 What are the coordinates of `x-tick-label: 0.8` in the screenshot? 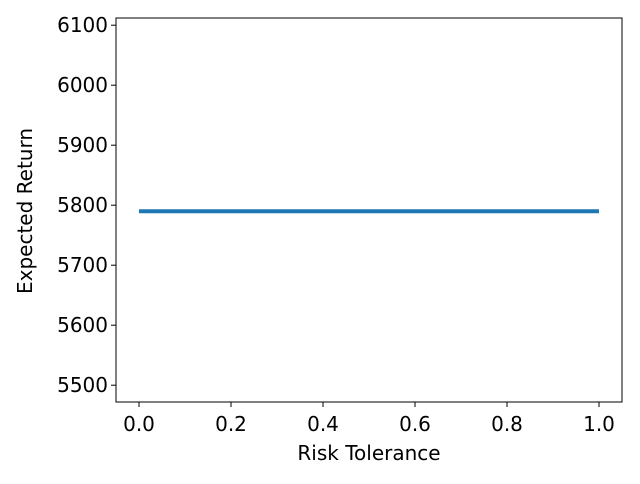 It's located at (507, 424).